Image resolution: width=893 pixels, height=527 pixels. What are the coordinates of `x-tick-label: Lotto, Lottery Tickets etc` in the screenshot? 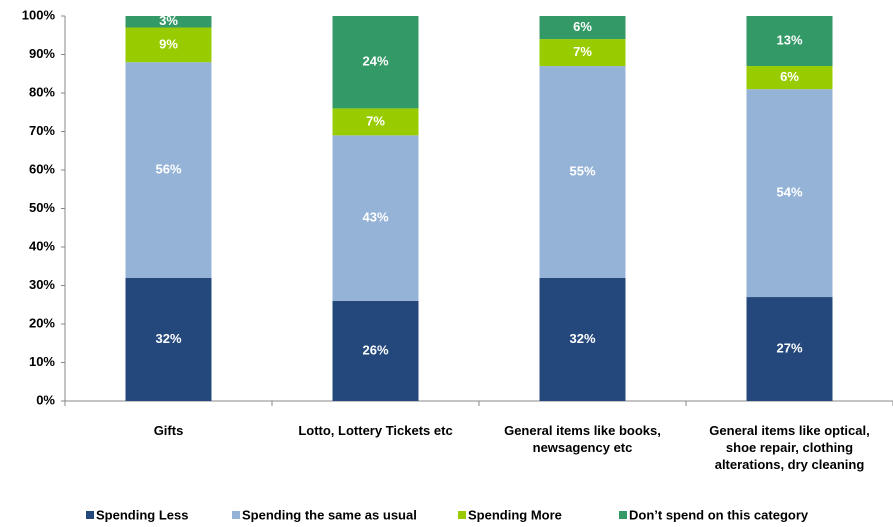 It's located at (375, 430).